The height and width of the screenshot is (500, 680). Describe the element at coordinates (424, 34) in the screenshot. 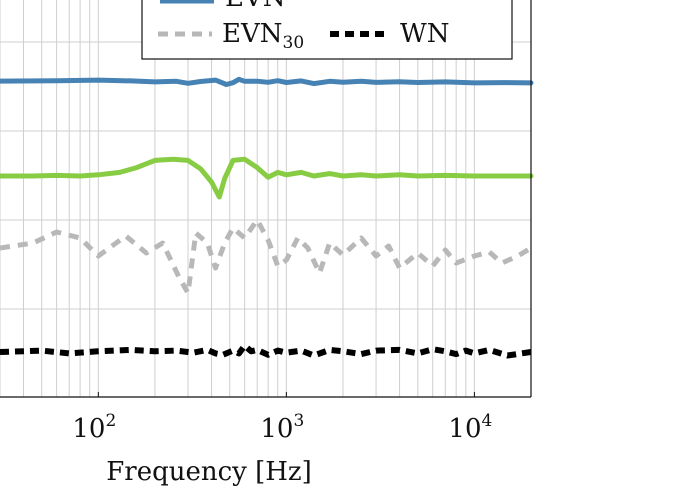

I see `legend-label-2: WN` at that location.